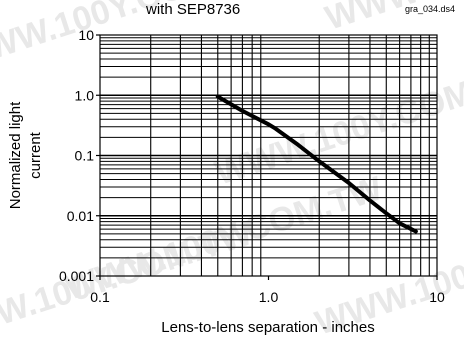  What do you see at coordinates (76, 276) in the screenshot?
I see `y-tick-label: 0.001` at bounding box center [76, 276].